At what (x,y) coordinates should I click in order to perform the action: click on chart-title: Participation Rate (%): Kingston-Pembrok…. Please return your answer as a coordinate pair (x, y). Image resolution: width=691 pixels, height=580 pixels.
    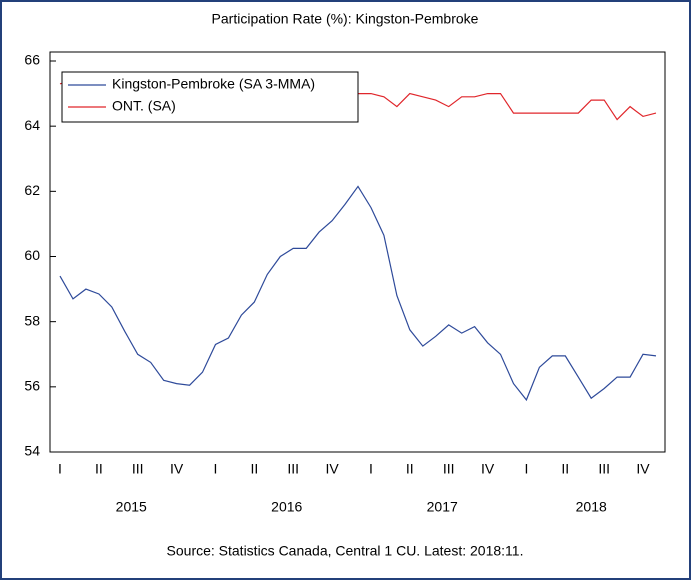
    Looking at the image, I should click on (345, 19).